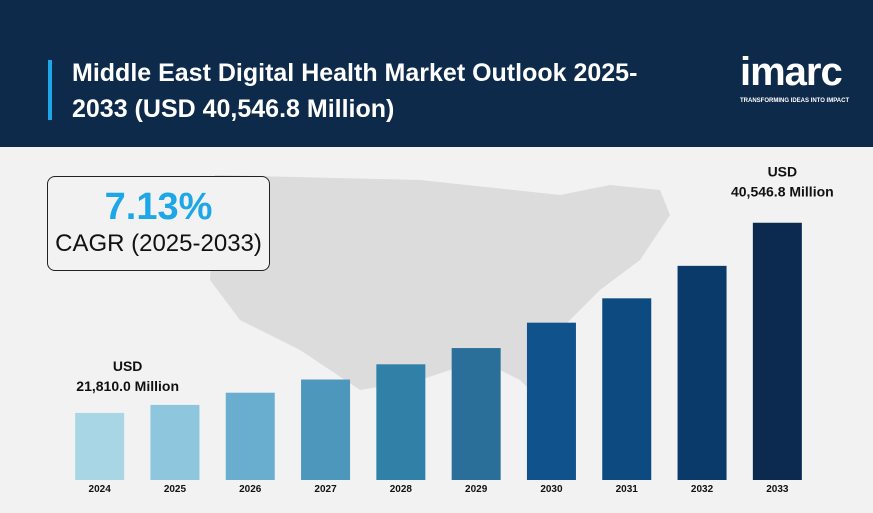 The width and height of the screenshot is (873, 513). I want to click on value-label: 40,546.8 Million, so click(782, 192).